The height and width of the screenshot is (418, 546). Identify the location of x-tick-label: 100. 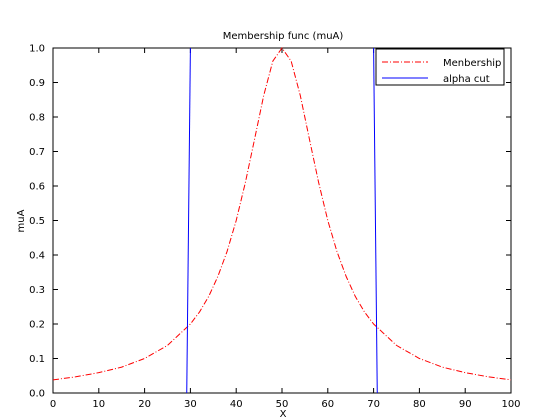
(510, 404).